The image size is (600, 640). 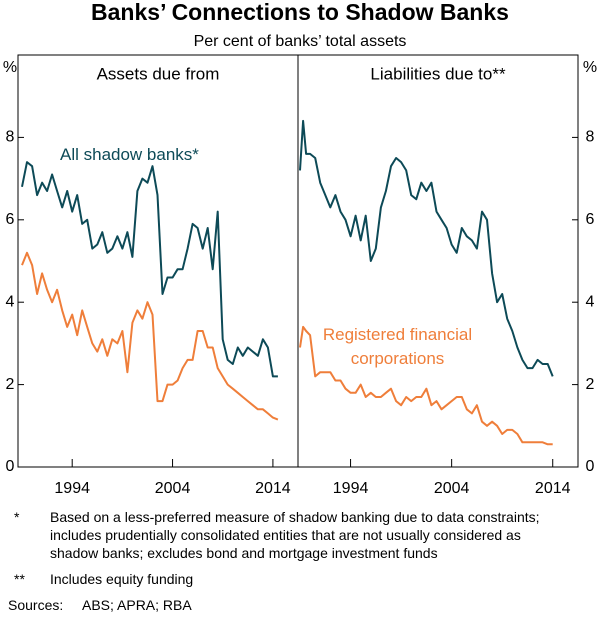 I want to click on series-label: All shadow banks*, so click(x=129, y=154).